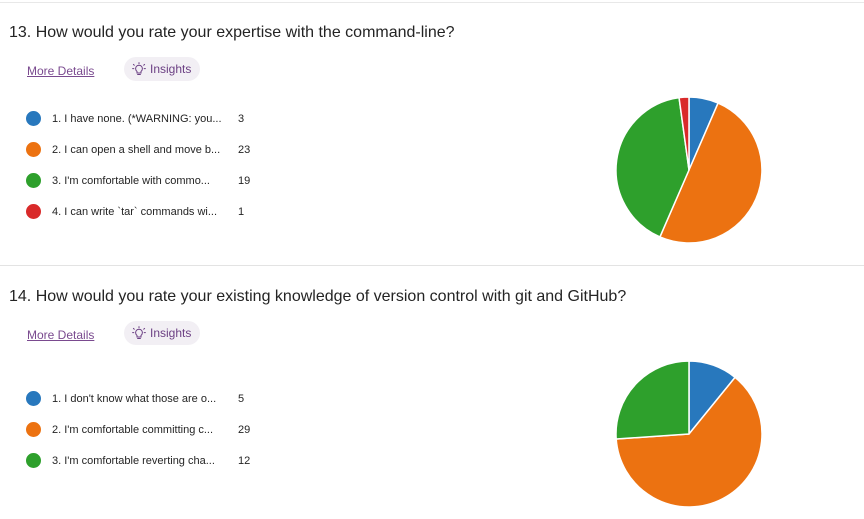 This screenshot has height=519, width=864. What do you see at coordinates (244, 149) in the screenshot?
I see `legend-count: 23` at bounding box center [244, 149].